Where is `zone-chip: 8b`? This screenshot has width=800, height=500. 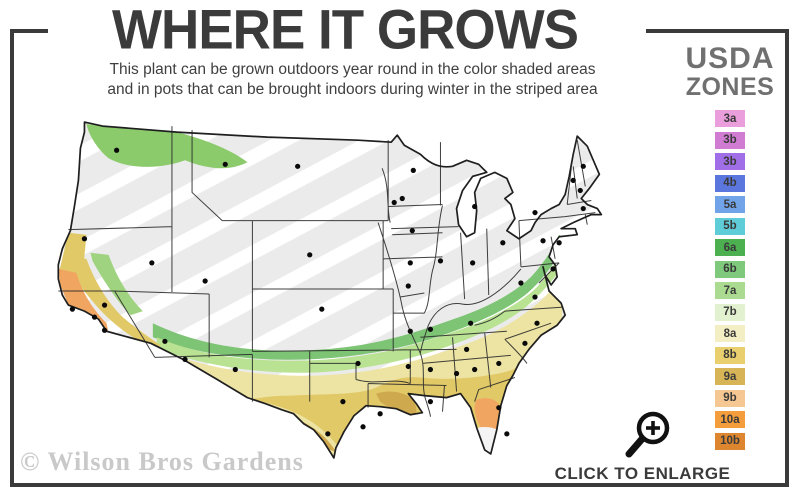
zone-chip: 8b is located at coordinates (730, 355).